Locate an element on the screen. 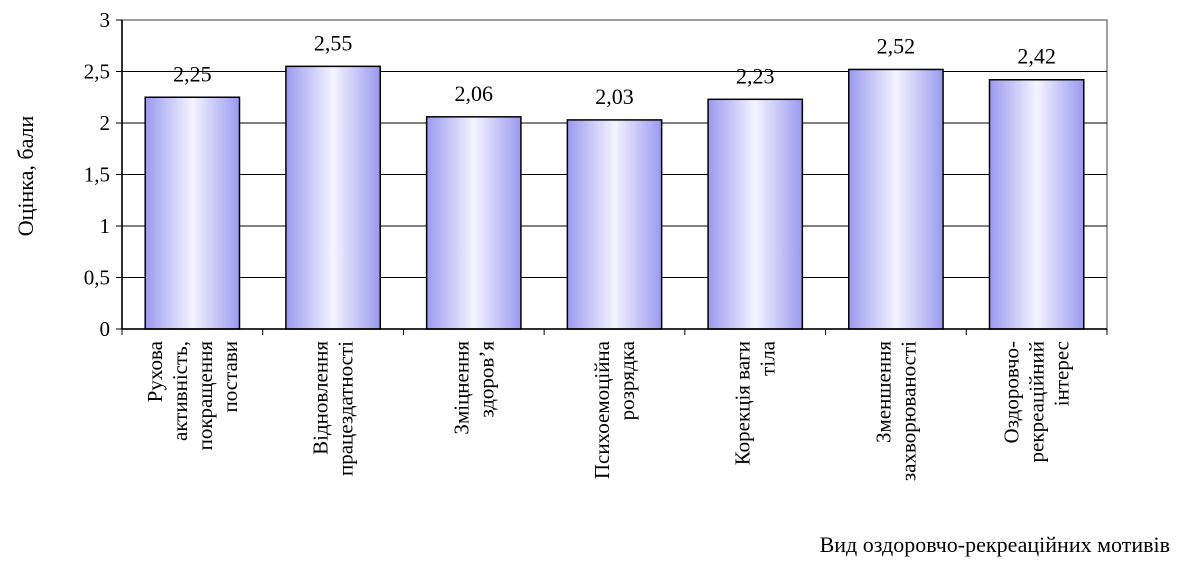 This screenshot has height=562, width=1177. y-tick-label: 1,5 is located at coordinates (97, 175).